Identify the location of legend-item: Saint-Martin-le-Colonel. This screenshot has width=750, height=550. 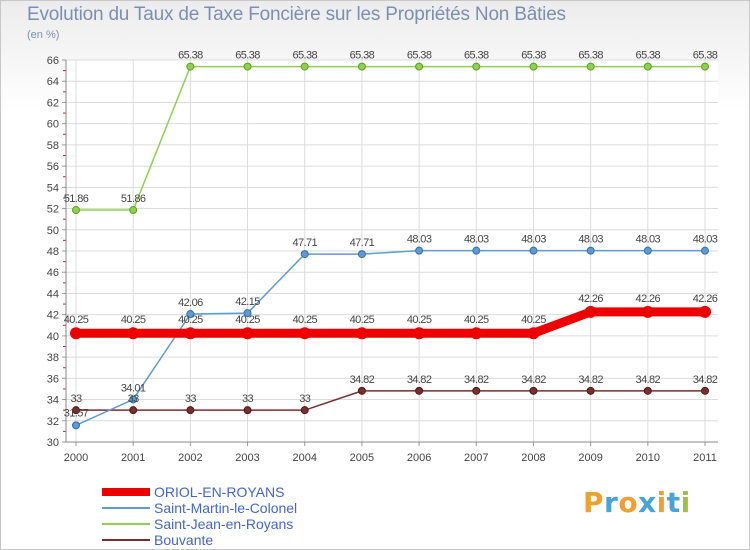
(199, 508).